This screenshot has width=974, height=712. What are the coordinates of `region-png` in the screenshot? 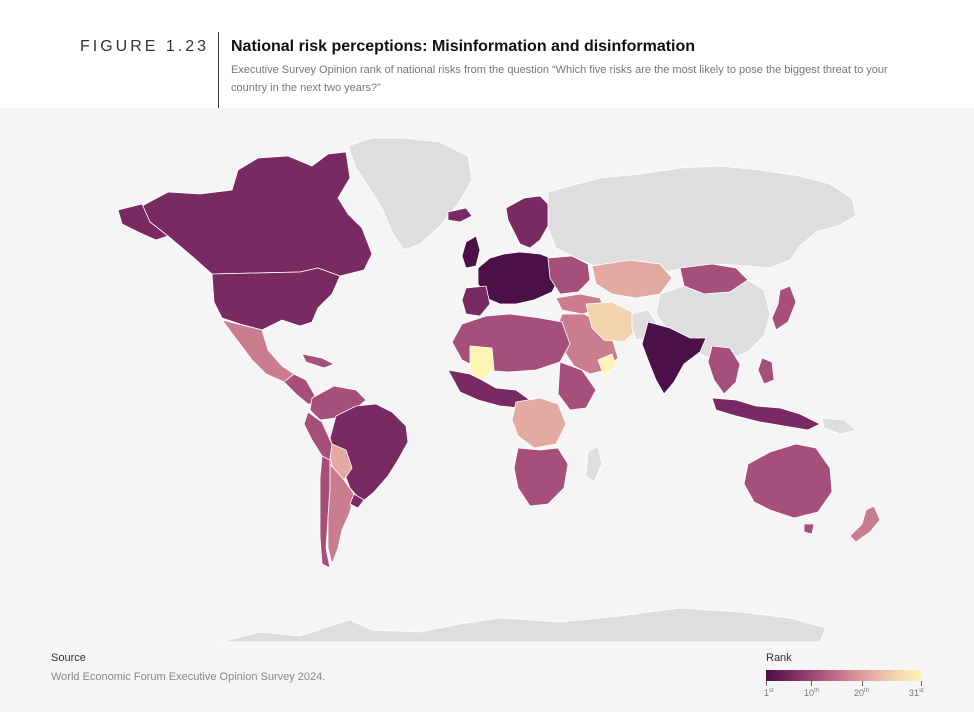 It's located at (839, 426).